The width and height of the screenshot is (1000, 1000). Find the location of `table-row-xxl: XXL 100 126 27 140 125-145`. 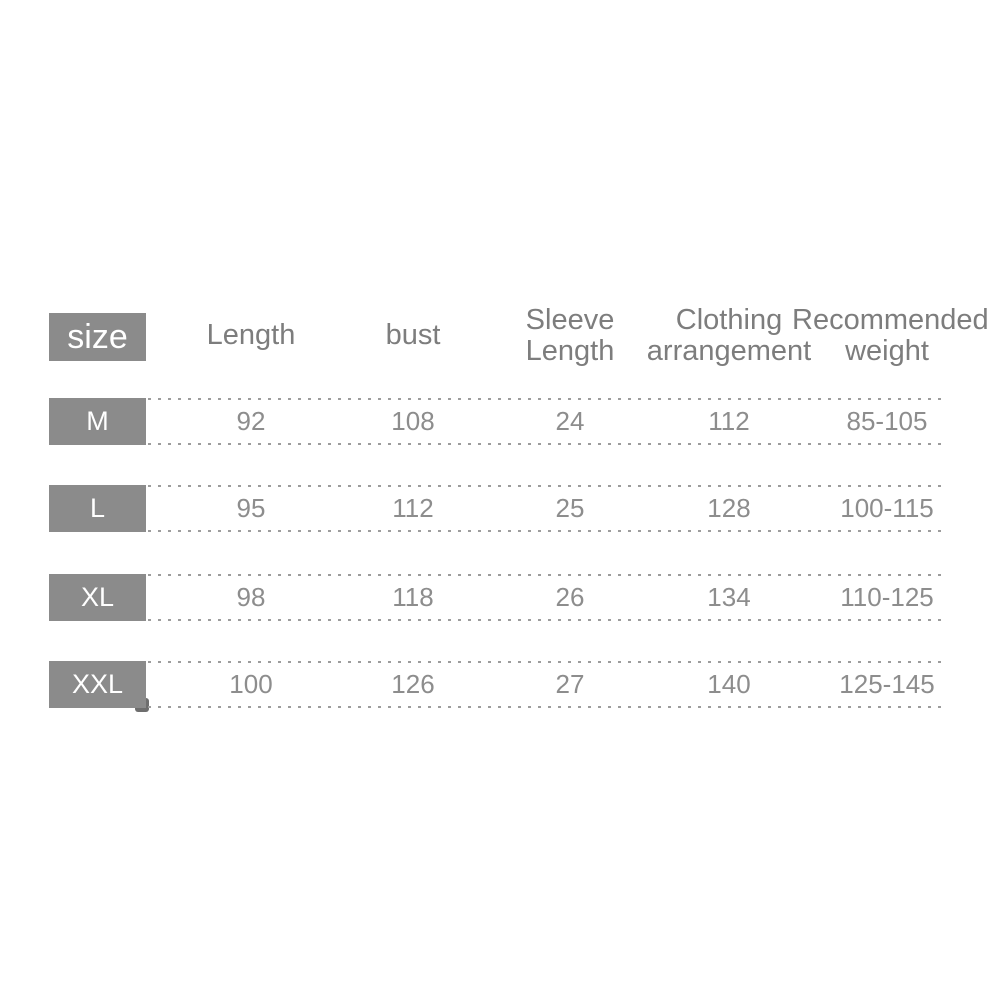

table-row-xxl: XXL 100 126 27 140 125-145 is located at coordinates (500, 684).